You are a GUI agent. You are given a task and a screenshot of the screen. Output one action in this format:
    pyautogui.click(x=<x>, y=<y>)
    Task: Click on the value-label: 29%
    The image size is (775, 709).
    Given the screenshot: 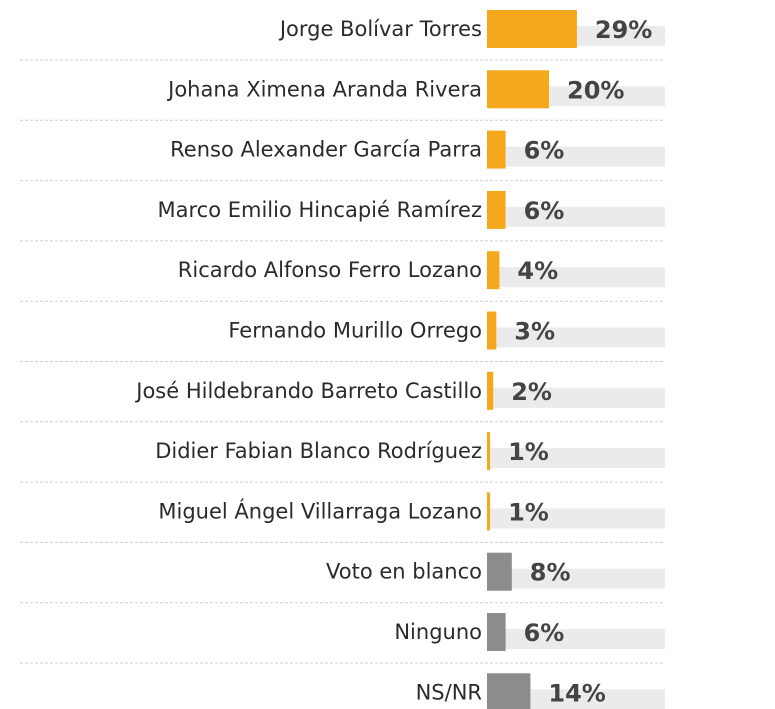 What is the action you would take?
    pyautogui.click(x=623, y=30)
    